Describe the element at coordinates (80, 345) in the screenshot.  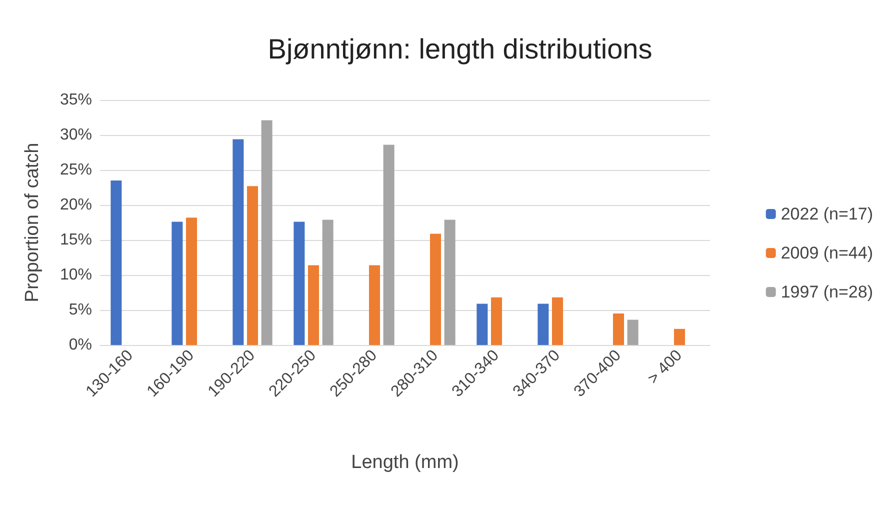
I see `y-tick-label: 0%` at that location.